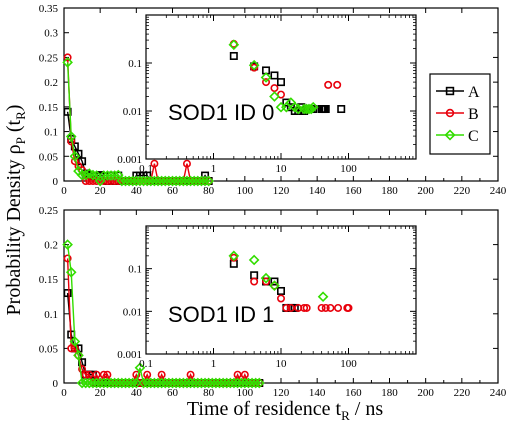  Describe the element at coordinates (473, 114) in the screenshot. I see `legend-label-B: B` at that location.